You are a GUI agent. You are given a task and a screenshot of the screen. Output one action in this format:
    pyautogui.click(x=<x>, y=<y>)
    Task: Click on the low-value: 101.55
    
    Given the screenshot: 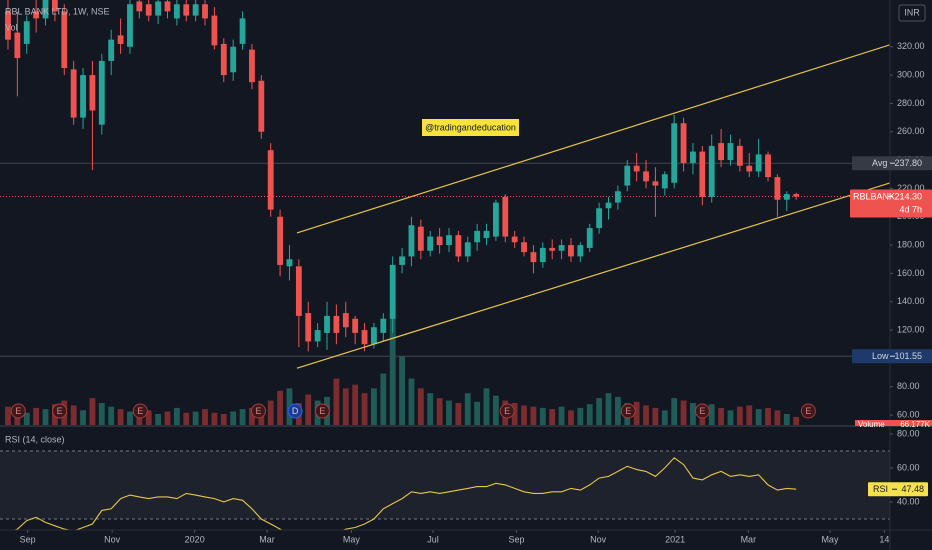 What is the action you would take?
    pyautogui.click(x=908, y=356)
    